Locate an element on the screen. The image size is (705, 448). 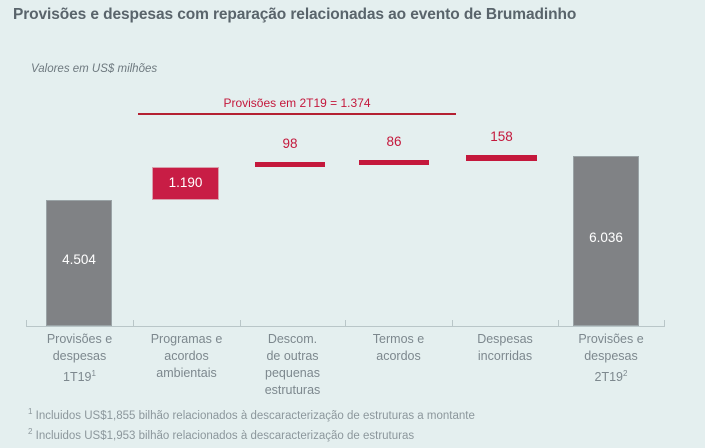
annotation-provisions-total: Provisões em 2T19 = 1.374 is located at coordinates (297, 105).